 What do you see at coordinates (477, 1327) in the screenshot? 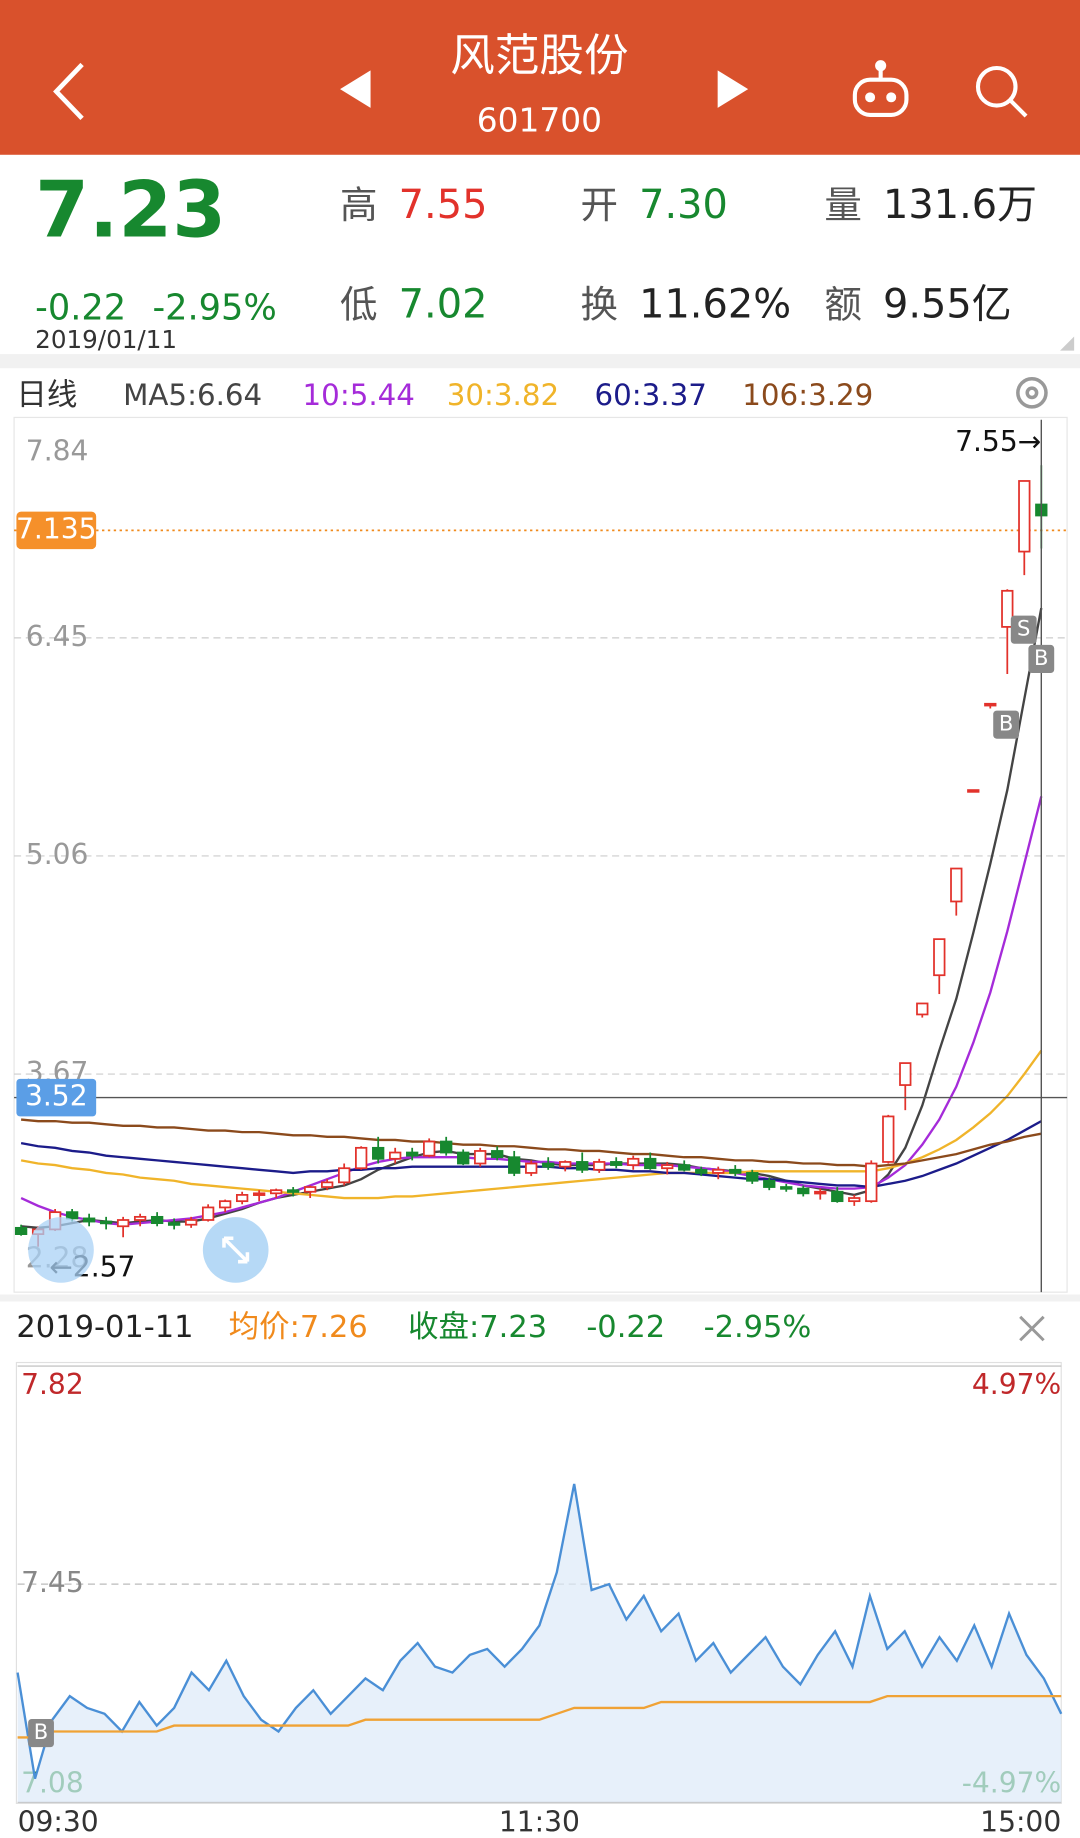
I see `info-close: 收盘:7.23` at bounding box center [477, 1327].